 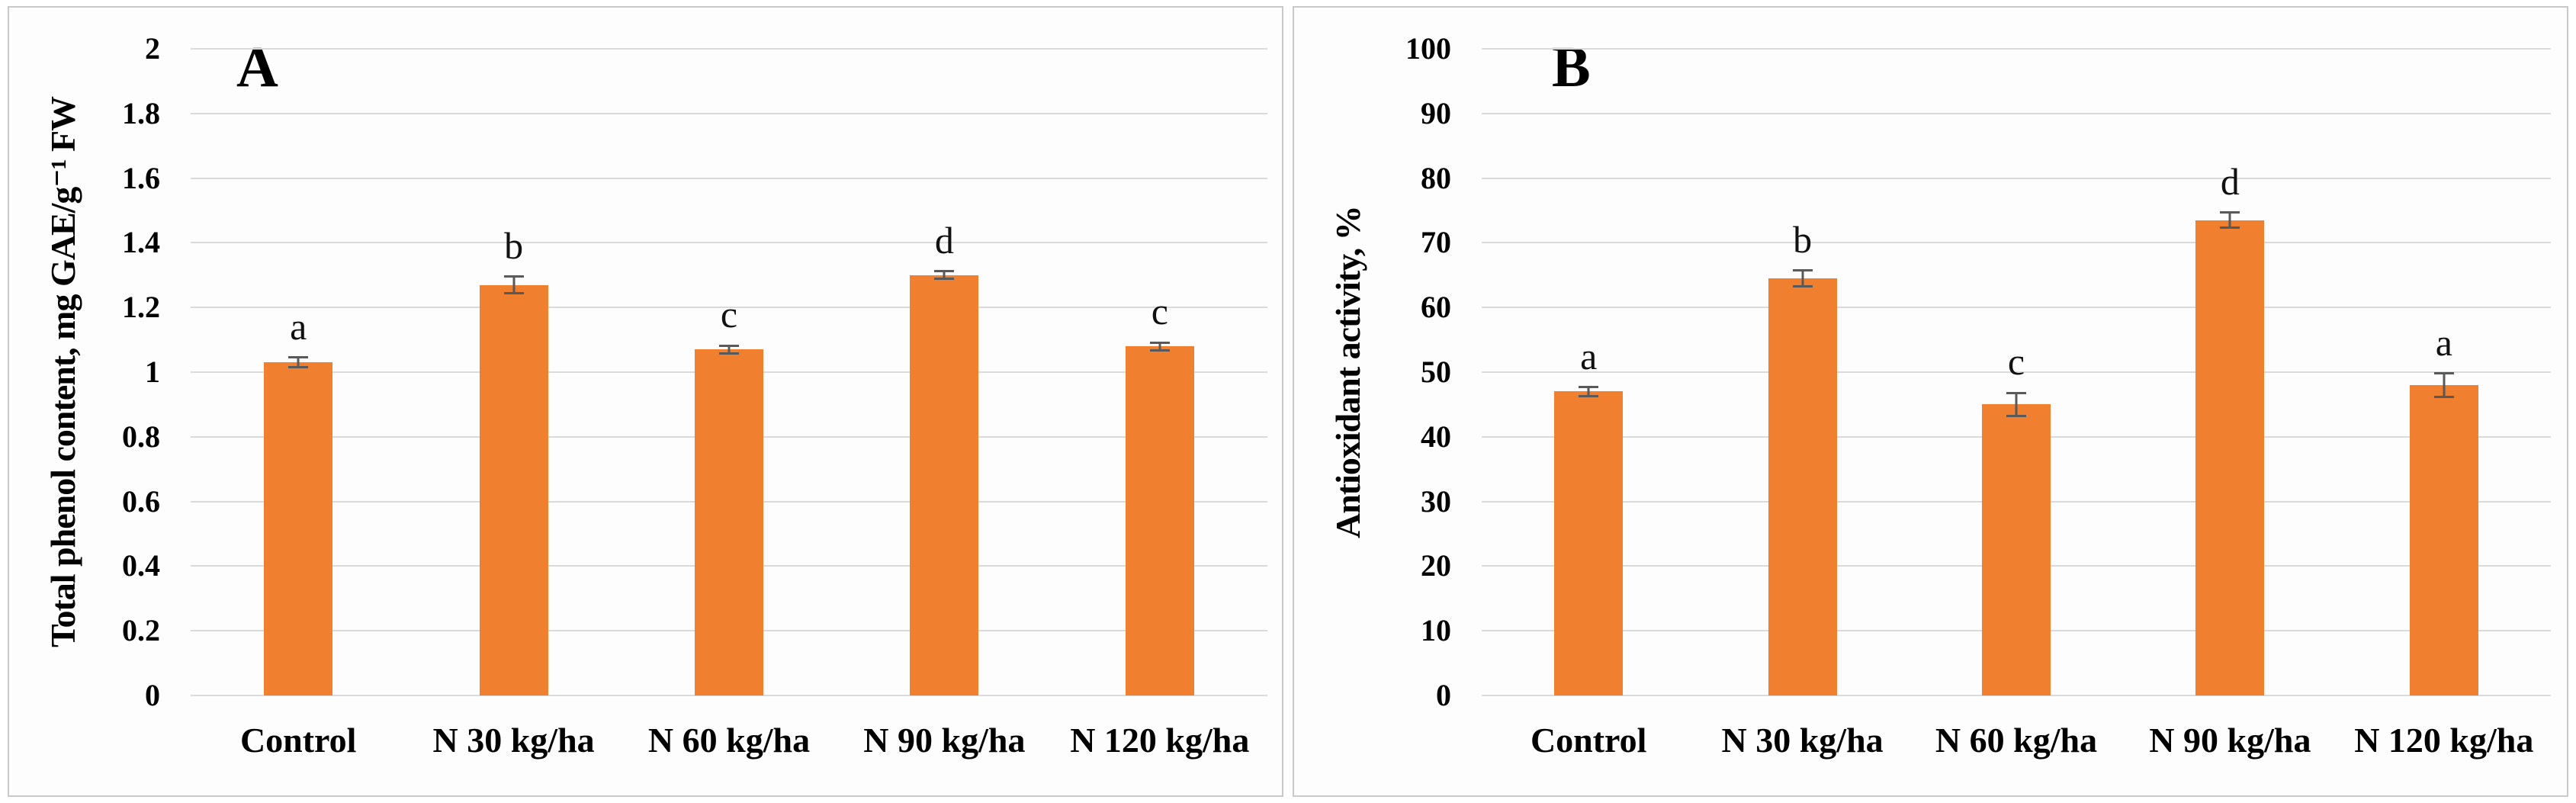 What do you see at coordinates (1436, 307) in the screenshot?
I see `y-axis-tick-label: 60` at bounding box center [1436, 307].